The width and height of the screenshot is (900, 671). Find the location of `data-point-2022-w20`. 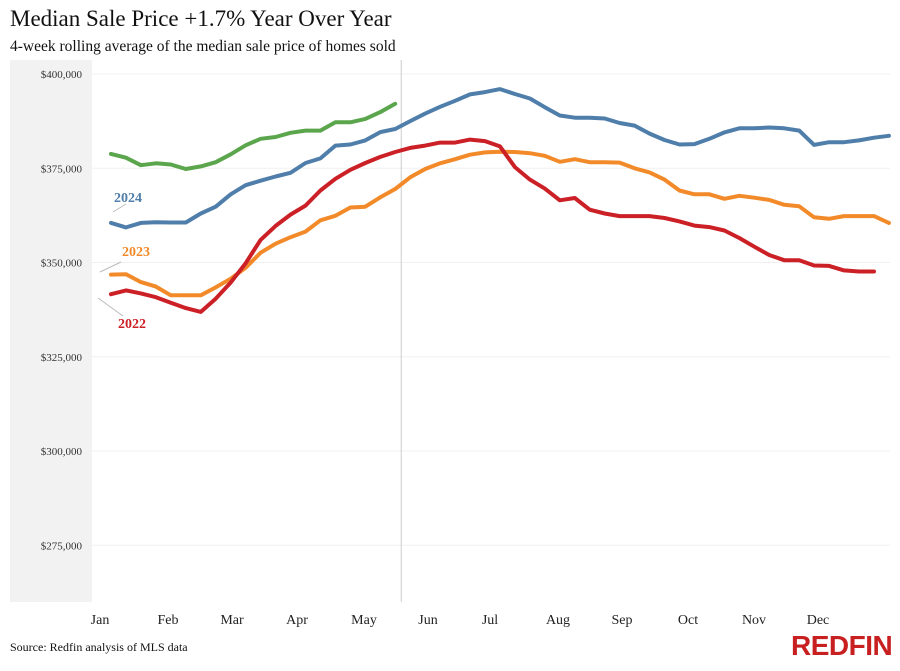

data-point-2022-w20 is located at coordinates (395, 152).